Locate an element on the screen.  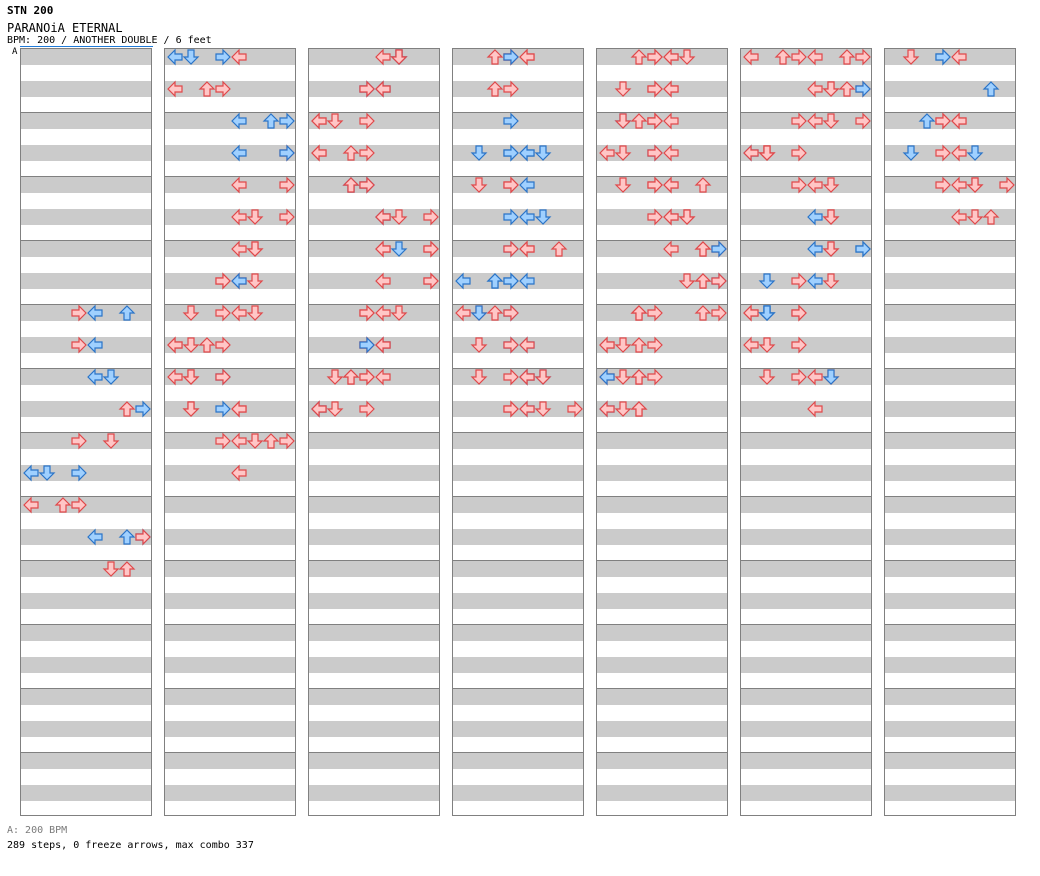
bpm-change-line is located at coordinates (86, 46).